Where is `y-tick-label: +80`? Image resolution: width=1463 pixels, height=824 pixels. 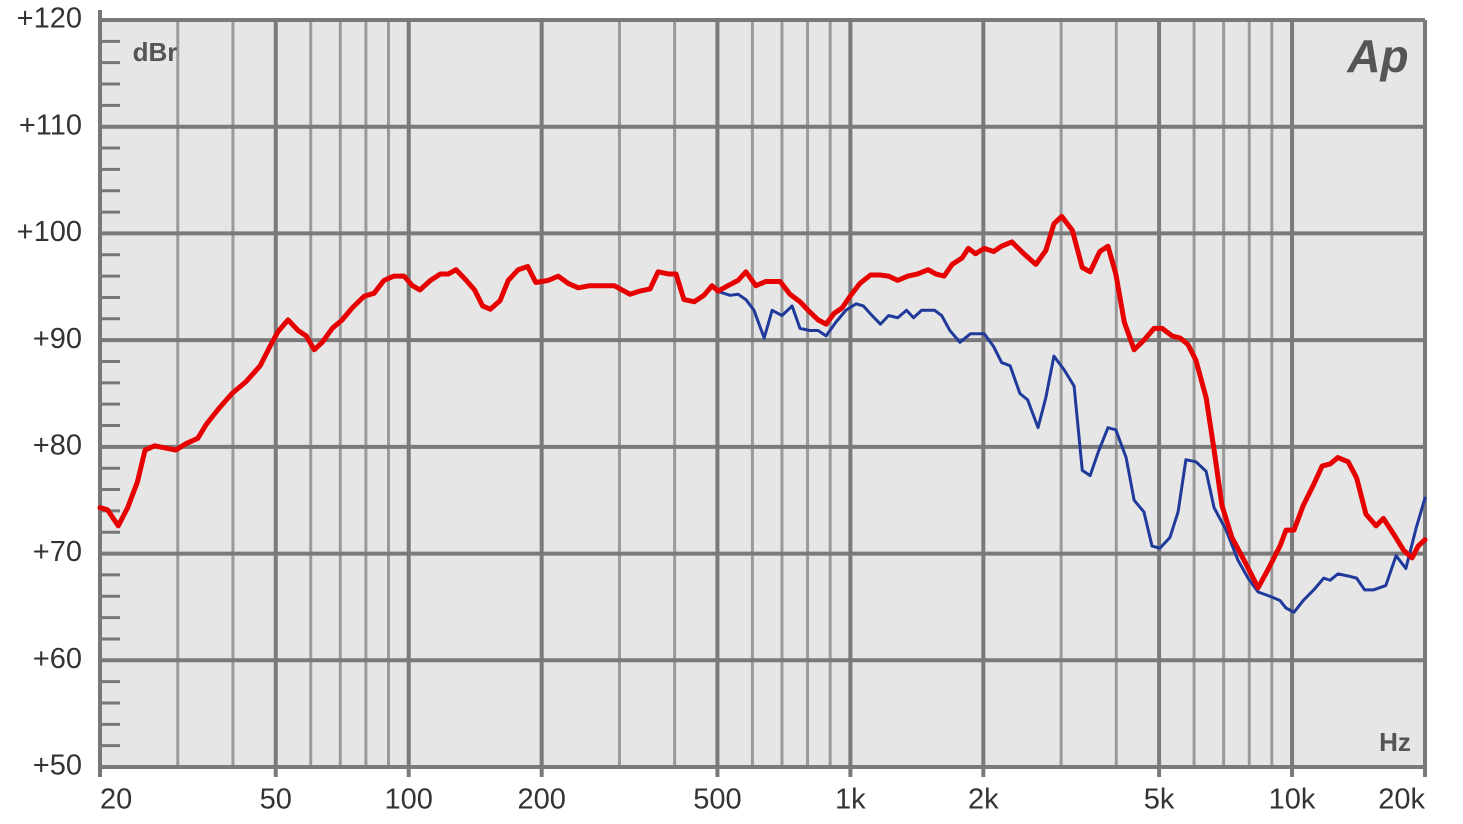
y-tick-label: +80 is located at coordinates (57, 446).